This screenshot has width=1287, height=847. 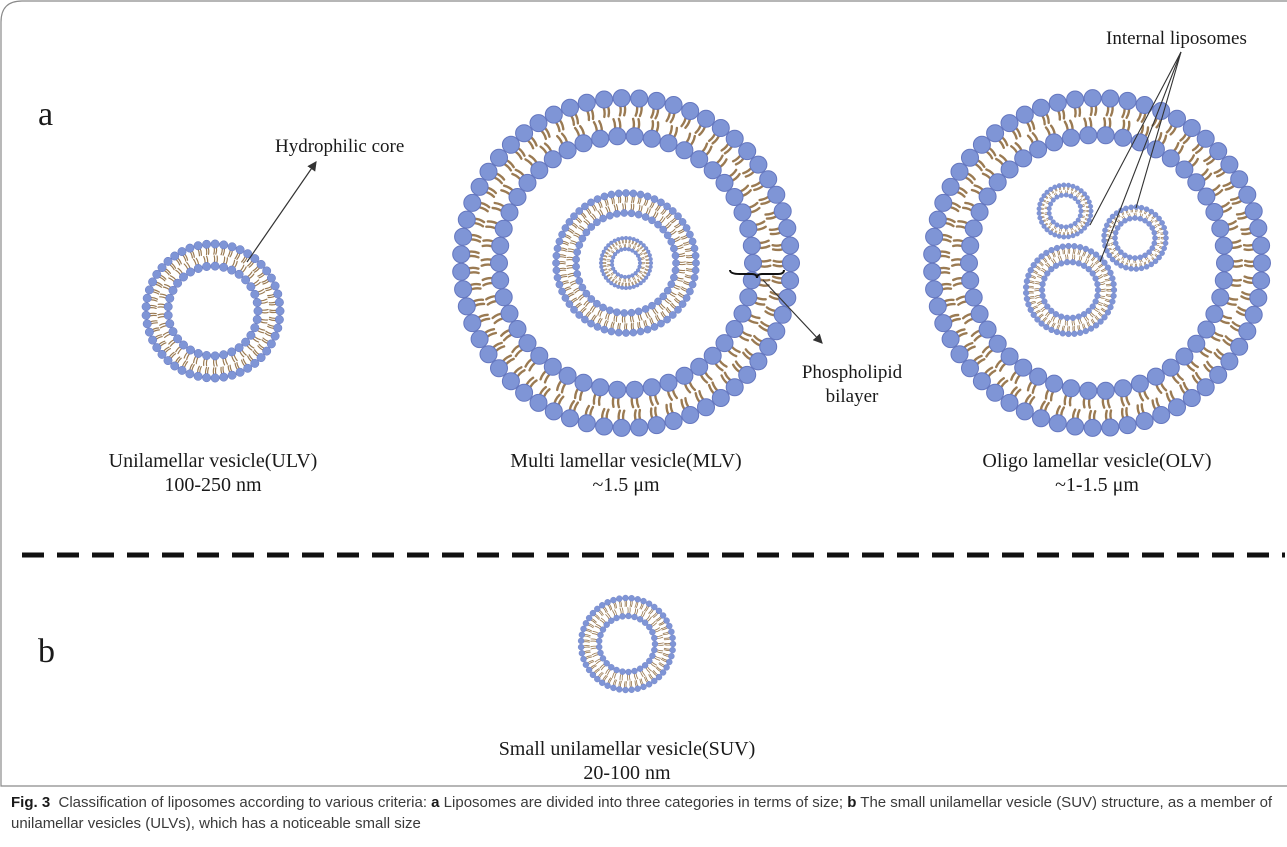 I want to click on ulv-vesicle, so click(x=213, y=311).